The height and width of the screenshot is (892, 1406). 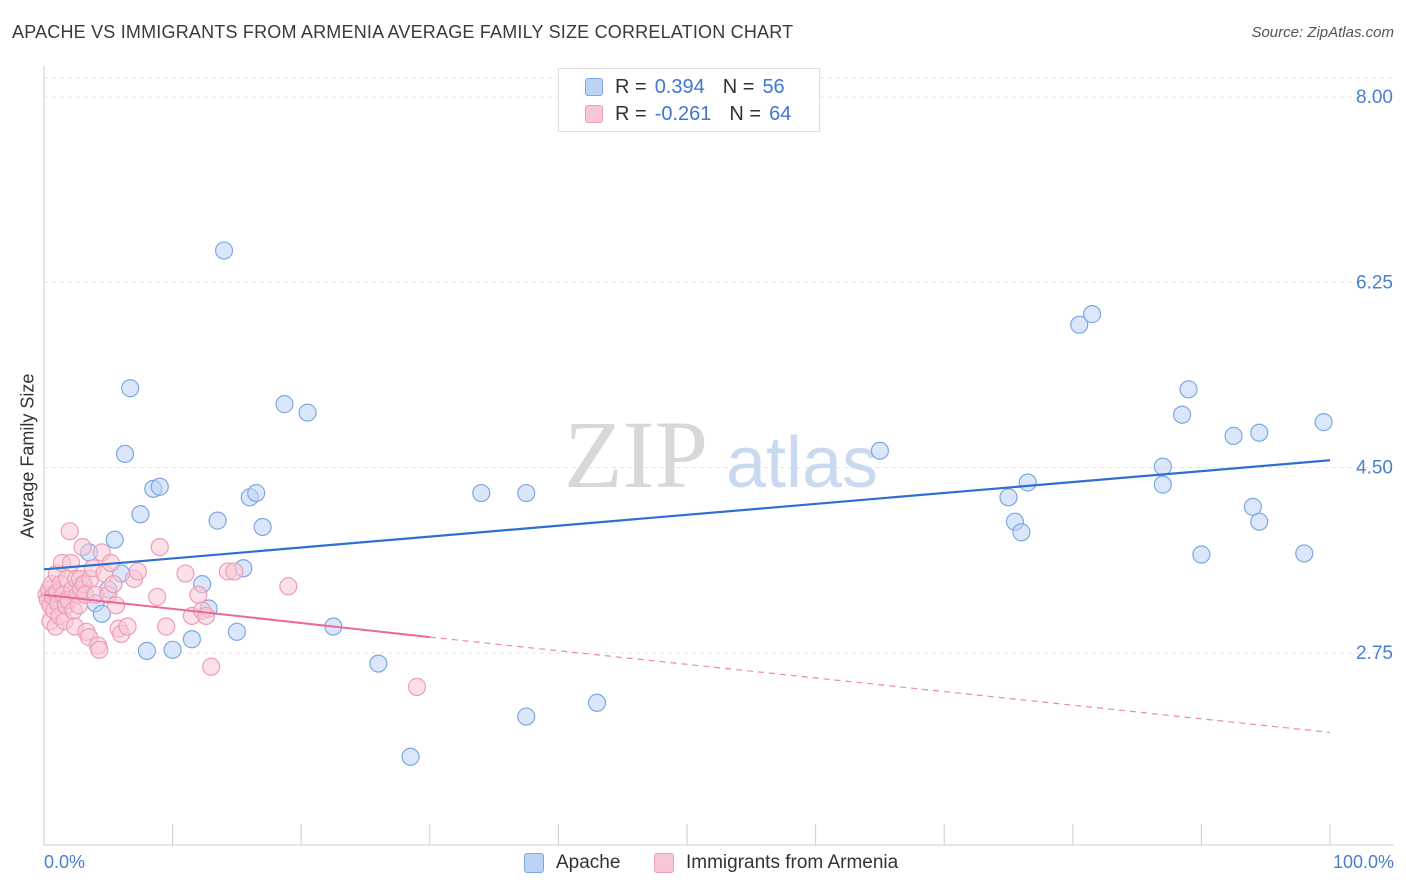 What do you see at coordinates (236, 616) in the screenshot?
I see `armenia-trend-line` at bounding box center [236, 616].